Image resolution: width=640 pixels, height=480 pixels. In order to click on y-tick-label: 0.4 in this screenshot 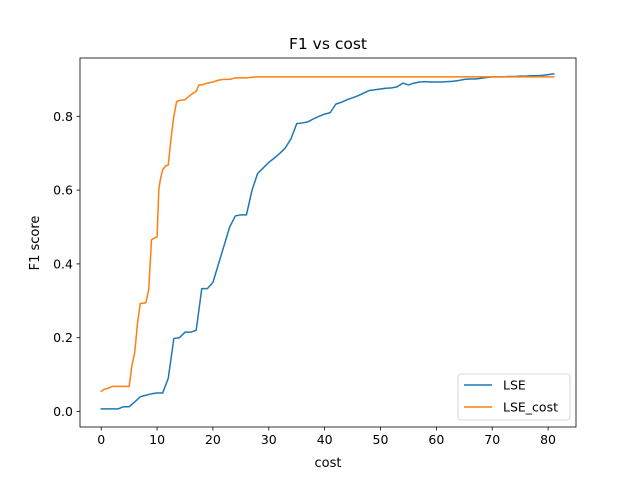, I will do `click(63, 263)`.